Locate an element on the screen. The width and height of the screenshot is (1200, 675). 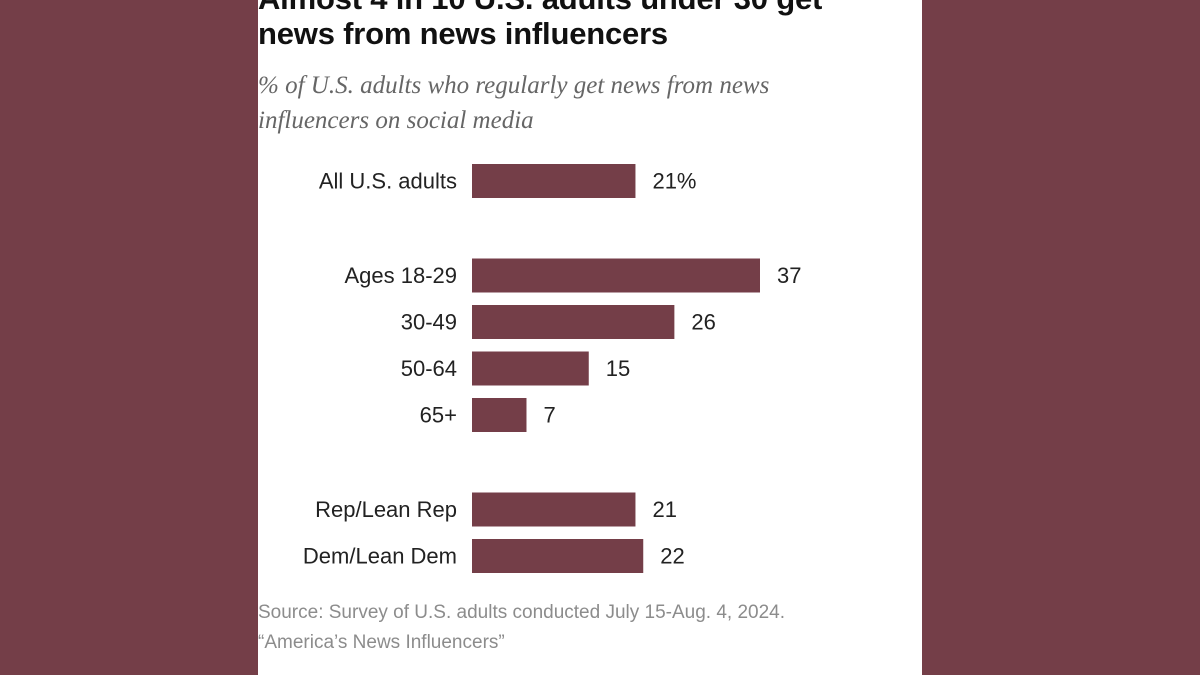
category-label-6: Dem/Lean Dem is located at coordinates (380, 556).